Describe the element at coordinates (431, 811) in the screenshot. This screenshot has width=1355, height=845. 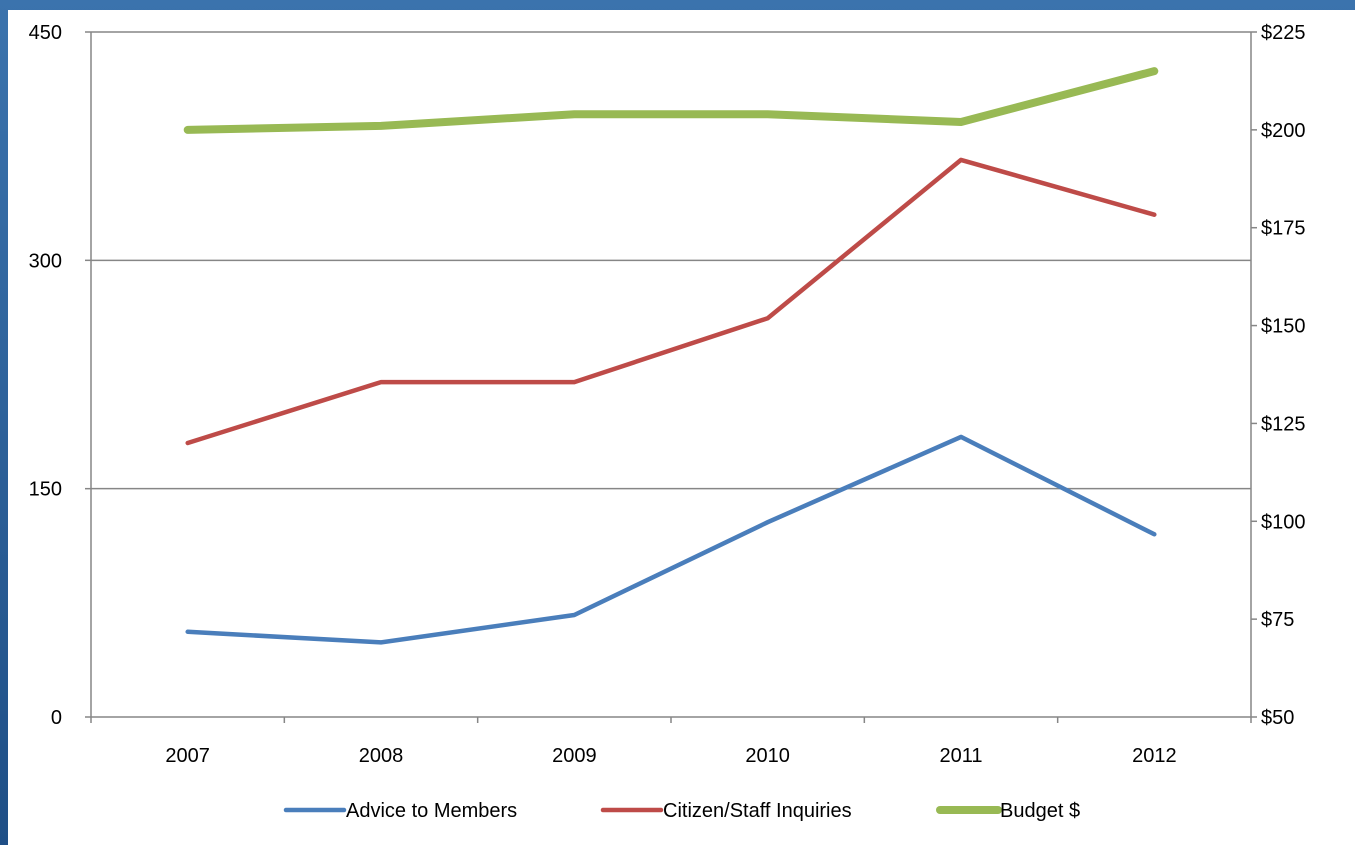
I see `legend-label-advice-to-members: Advice to Members` at that location.